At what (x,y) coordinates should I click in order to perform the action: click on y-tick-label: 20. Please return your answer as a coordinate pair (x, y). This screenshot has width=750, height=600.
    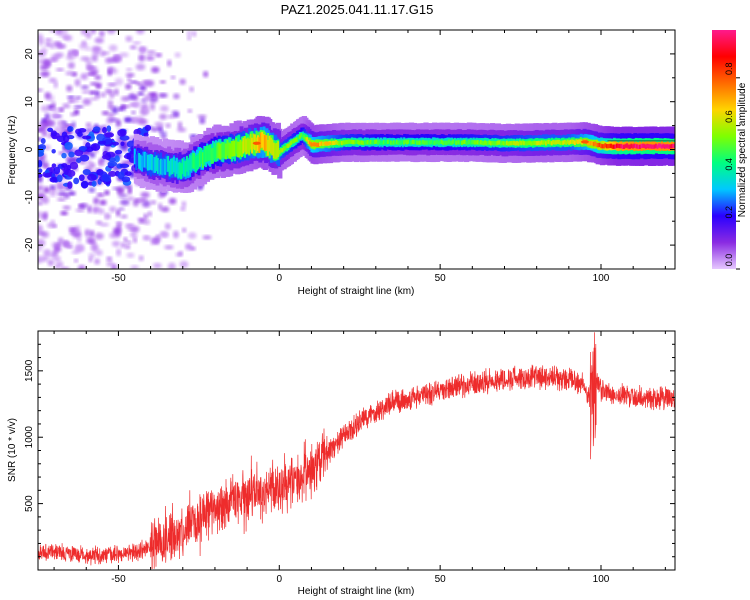
    Looking at the image, I should click on (29, 54).